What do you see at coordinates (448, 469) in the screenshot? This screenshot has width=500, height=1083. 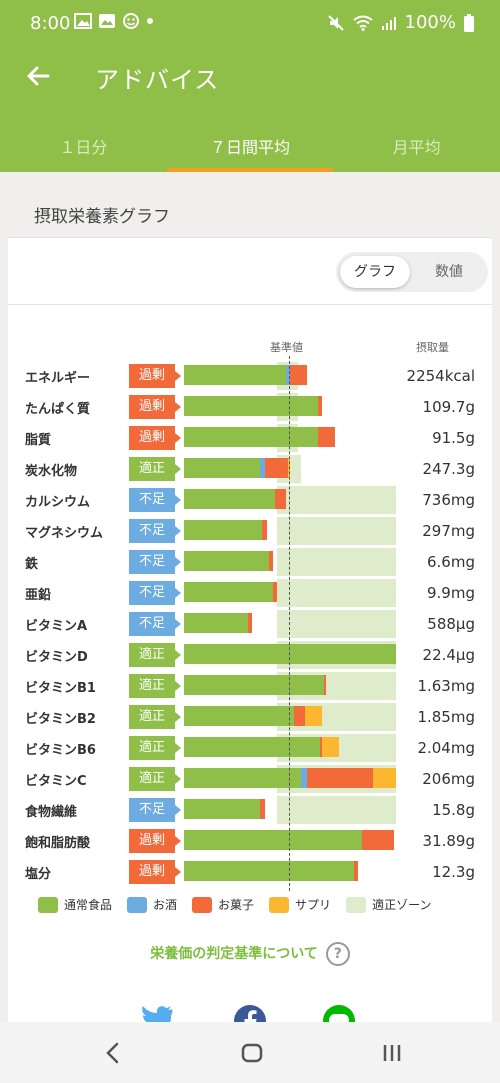 I see `intake-value: 247.3g` at bounding box center [448, 469].